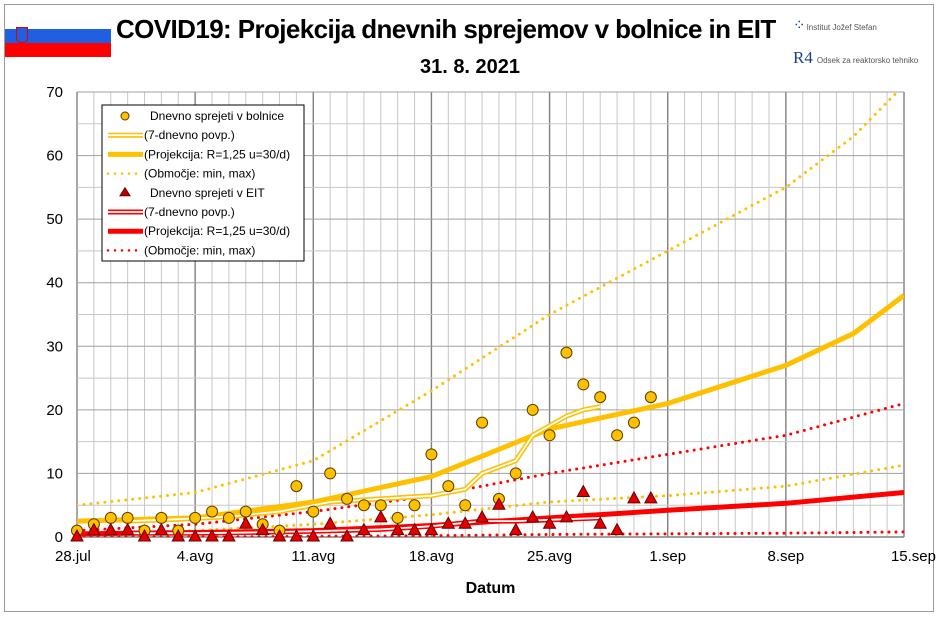  I want to click on x-tick-label: 15.sep, so click(913, 556).